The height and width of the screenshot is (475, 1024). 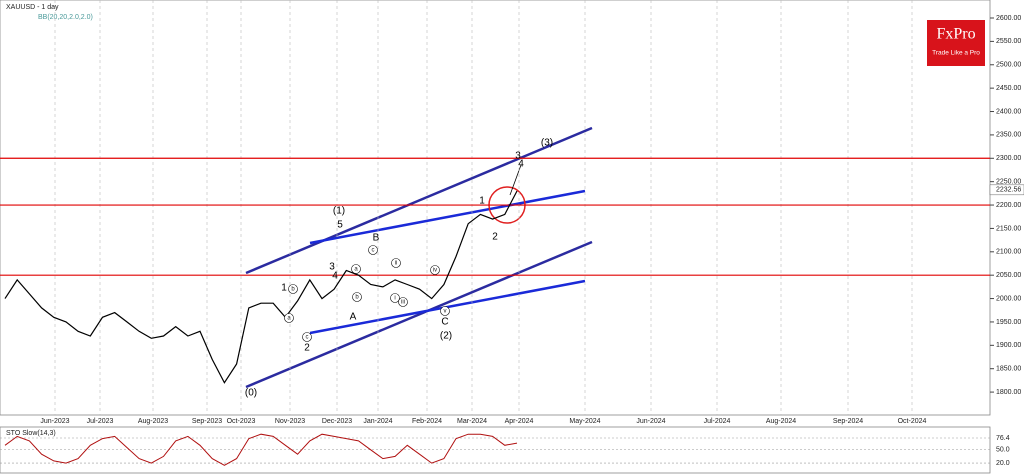 What do you see at coordinates (1008, 182) in the screenshot?
I see `y-tick-label: 2250.00` at bounding box center [1008, 182].